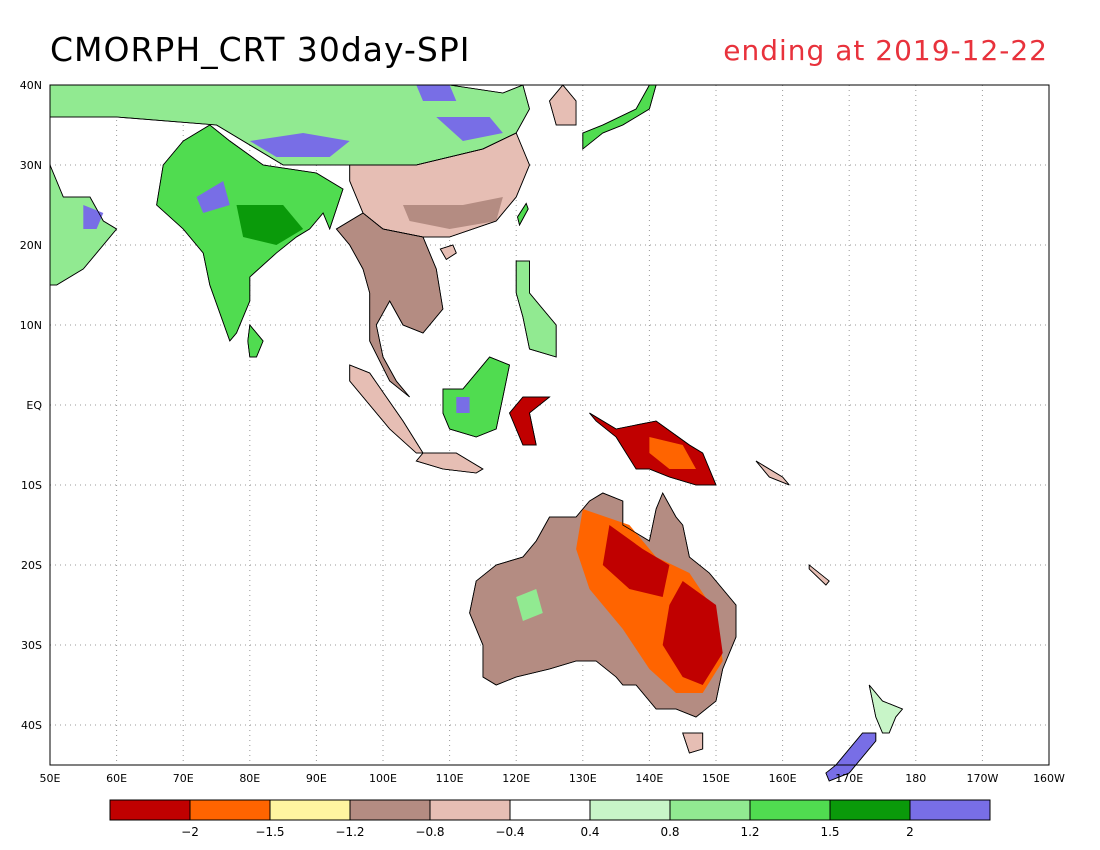  I want to click on map-title: CMORPH_CRT 30day-SPI, so click(260, 49).